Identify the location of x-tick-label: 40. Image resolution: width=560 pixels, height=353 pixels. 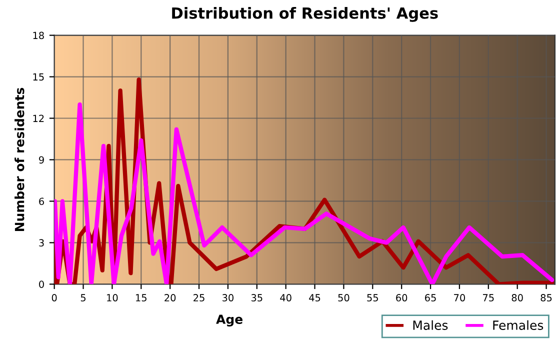
(286, 298).